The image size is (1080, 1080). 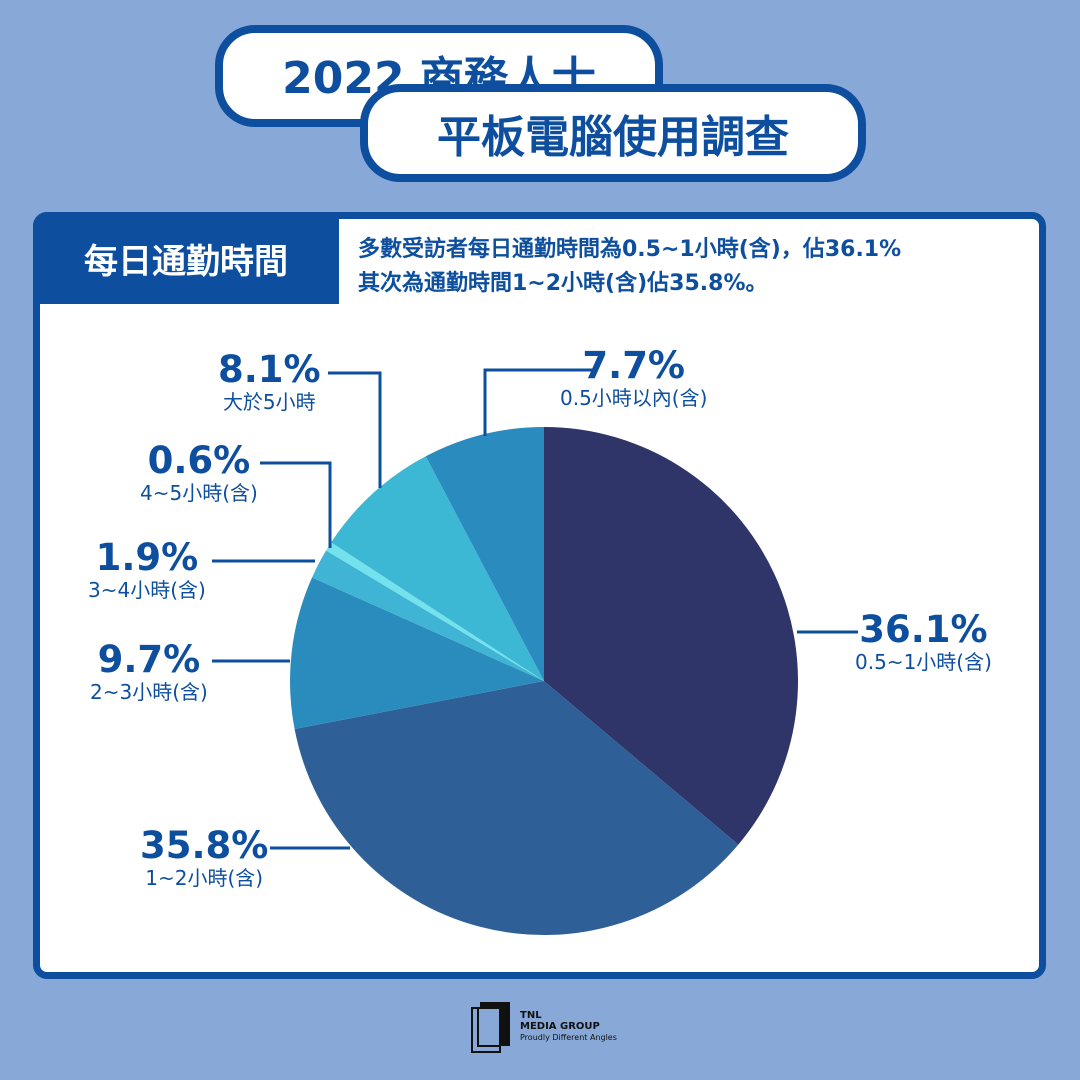 What do you see at coordinates (269, 369) in the screenshot?
I see `value-label: 8.1%` at bounding box center [269, 369].